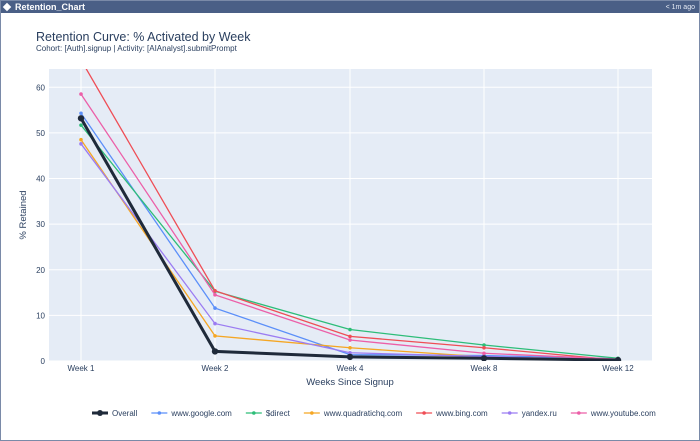 The image size is (700, 441). Describe the element at coordinates (143, 37) in the screenshot. I see `chart-title: Retention Curve: % Activated by Week` at that location.